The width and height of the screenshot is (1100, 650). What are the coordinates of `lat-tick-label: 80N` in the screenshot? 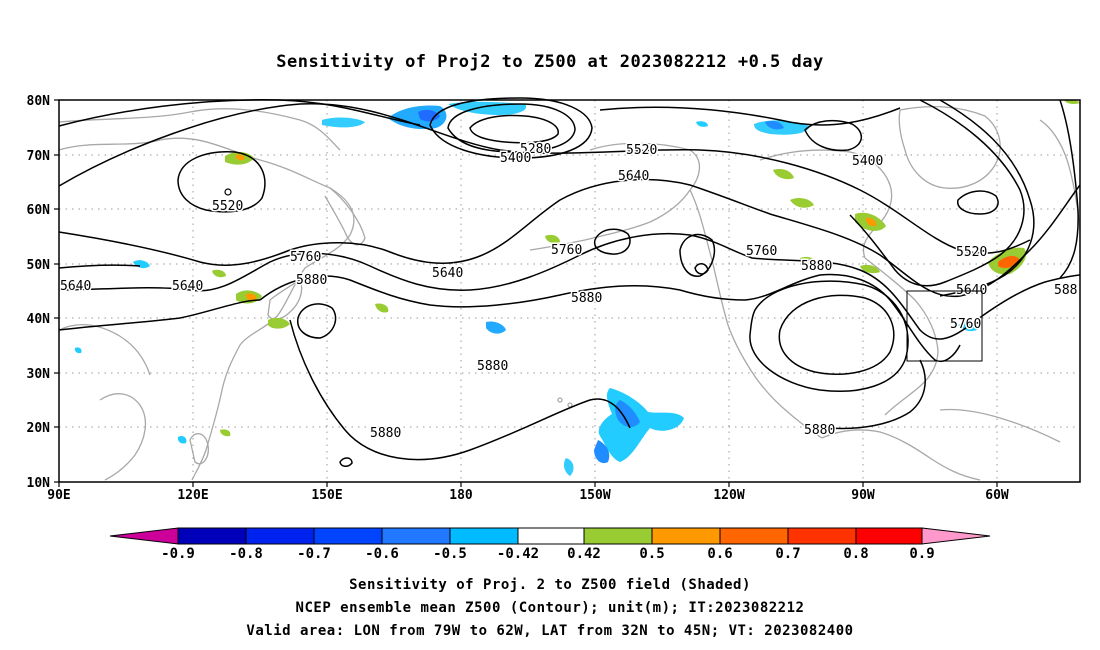 It's located at (39, 101).